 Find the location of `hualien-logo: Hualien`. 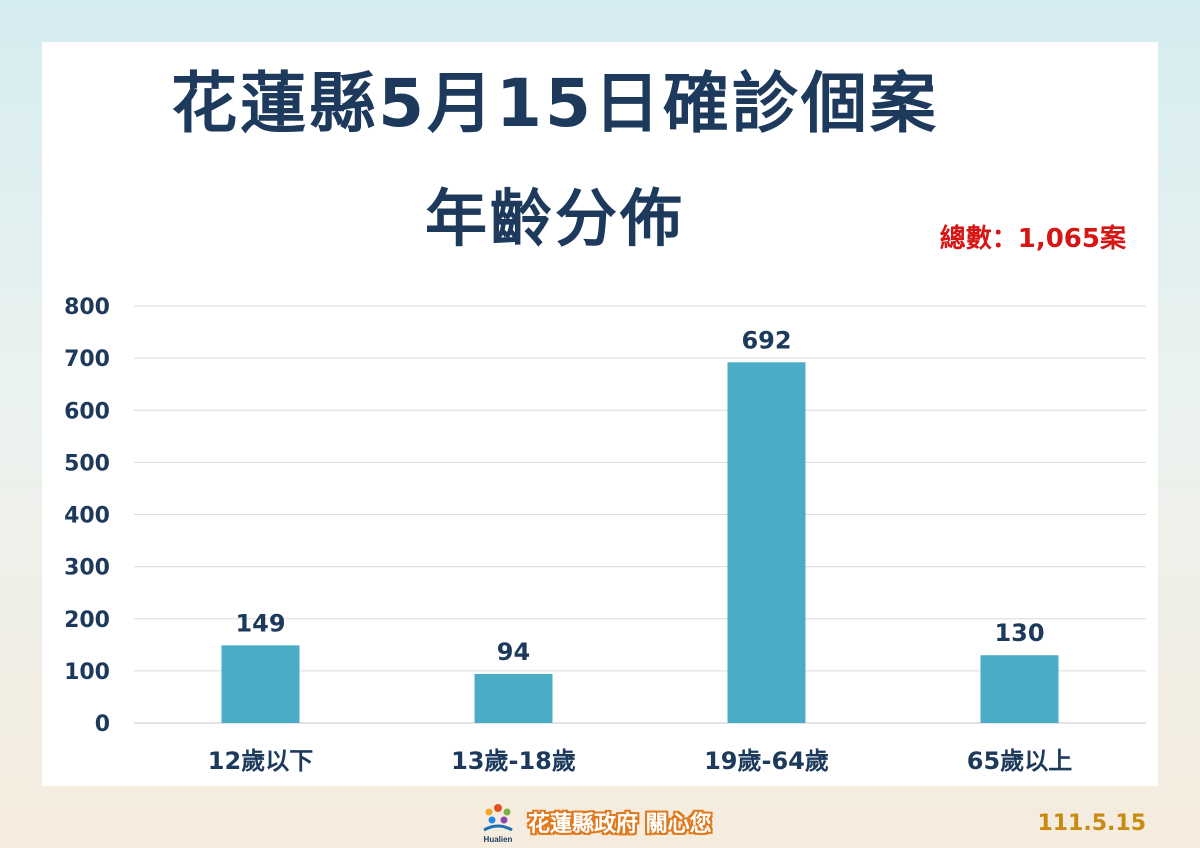

hualien-logo: Hualien is located at coordinates (498, 824).